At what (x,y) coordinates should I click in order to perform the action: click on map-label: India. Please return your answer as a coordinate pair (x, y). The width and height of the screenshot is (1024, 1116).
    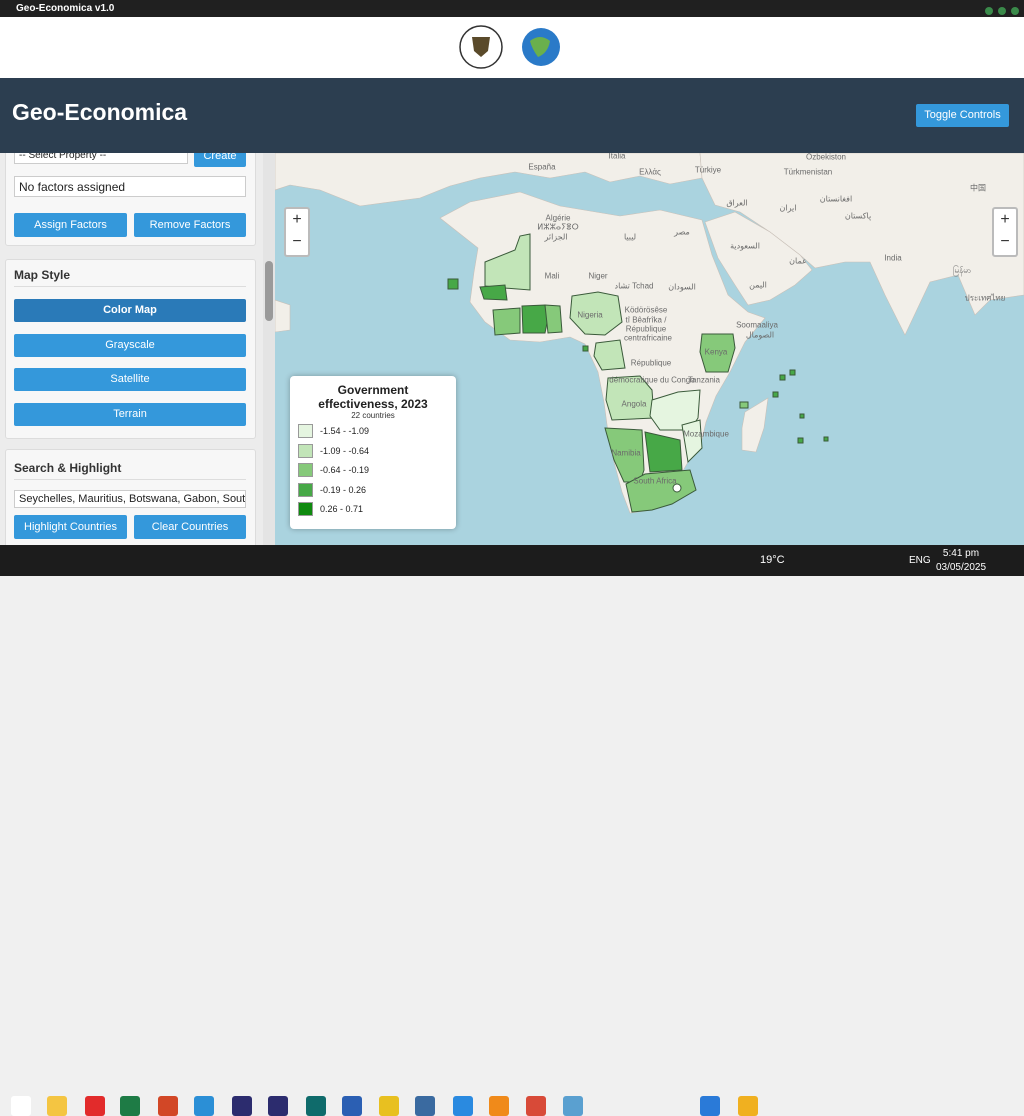
    Looking at the image, I should click on (893, 258).